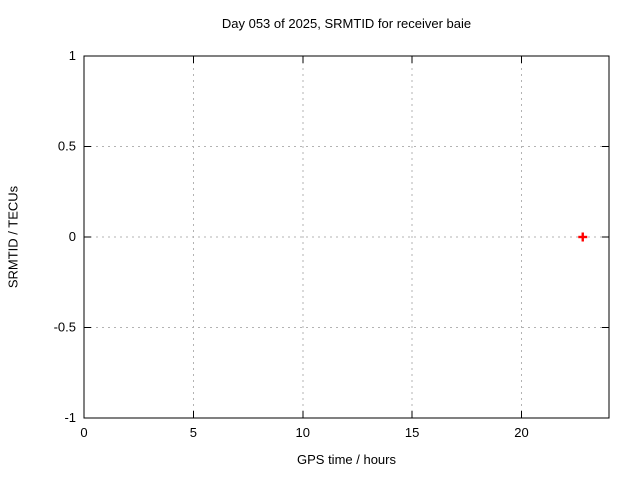 This screenshot has height=480, width=640. Describe the element at coordinates (83, 432) in the screenshot. I see `x-tick-label: 0` at that location.